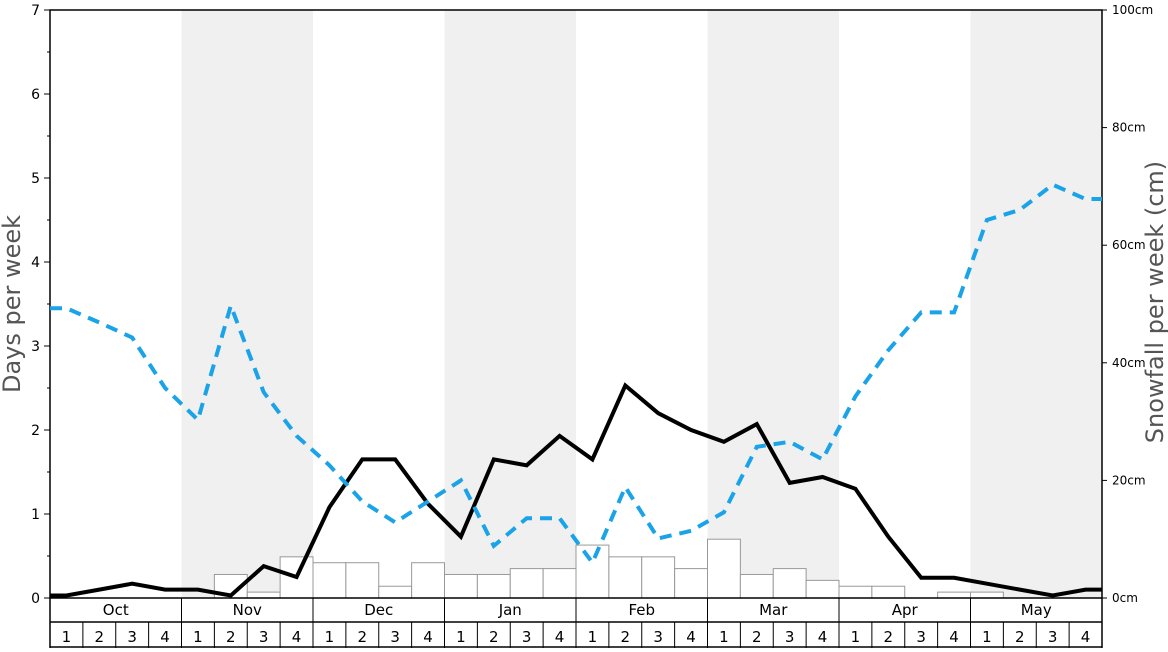 Image resolution: width=1168 pixels, height=652 pixels. I want to click on left-axis-tick-label: 6, so click(35, 95).